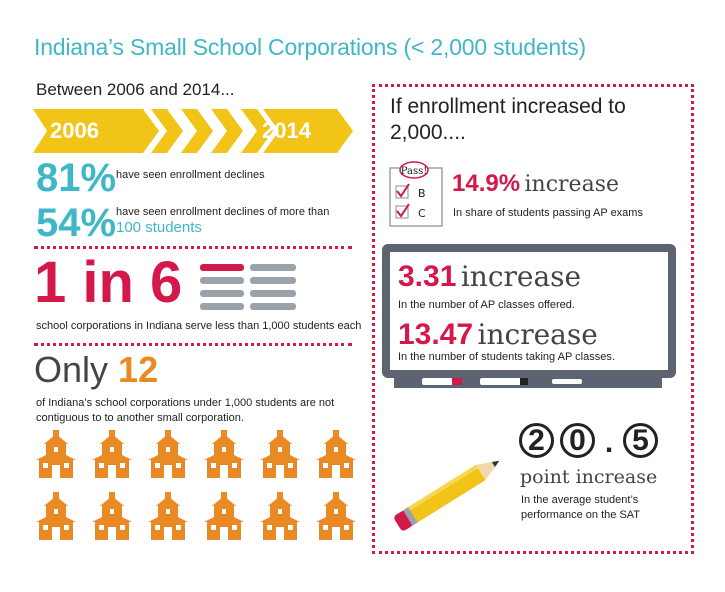 This screenshot has width=725, height=592. Describe the element at coordinates (447, 495) in the screenshot. I see `pencil-icon` at that location.